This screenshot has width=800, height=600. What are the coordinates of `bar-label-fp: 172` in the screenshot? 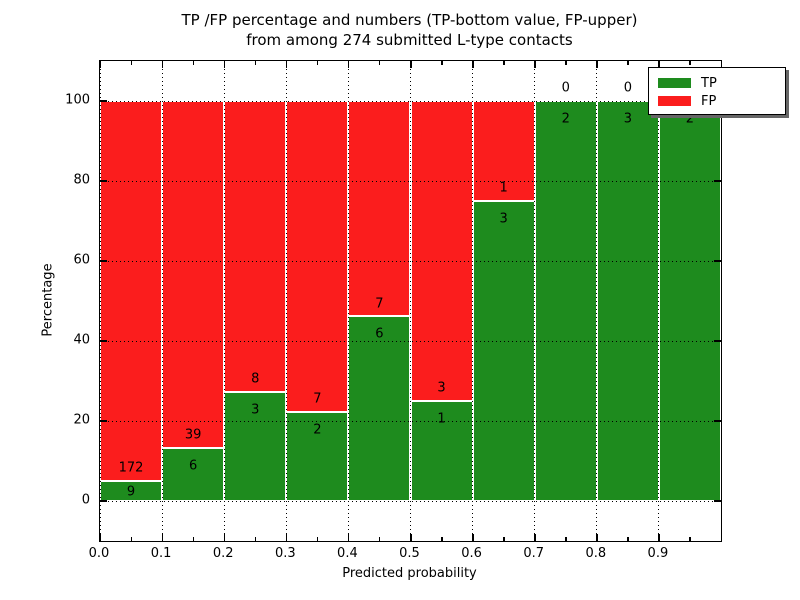 It's located at (131, 468).